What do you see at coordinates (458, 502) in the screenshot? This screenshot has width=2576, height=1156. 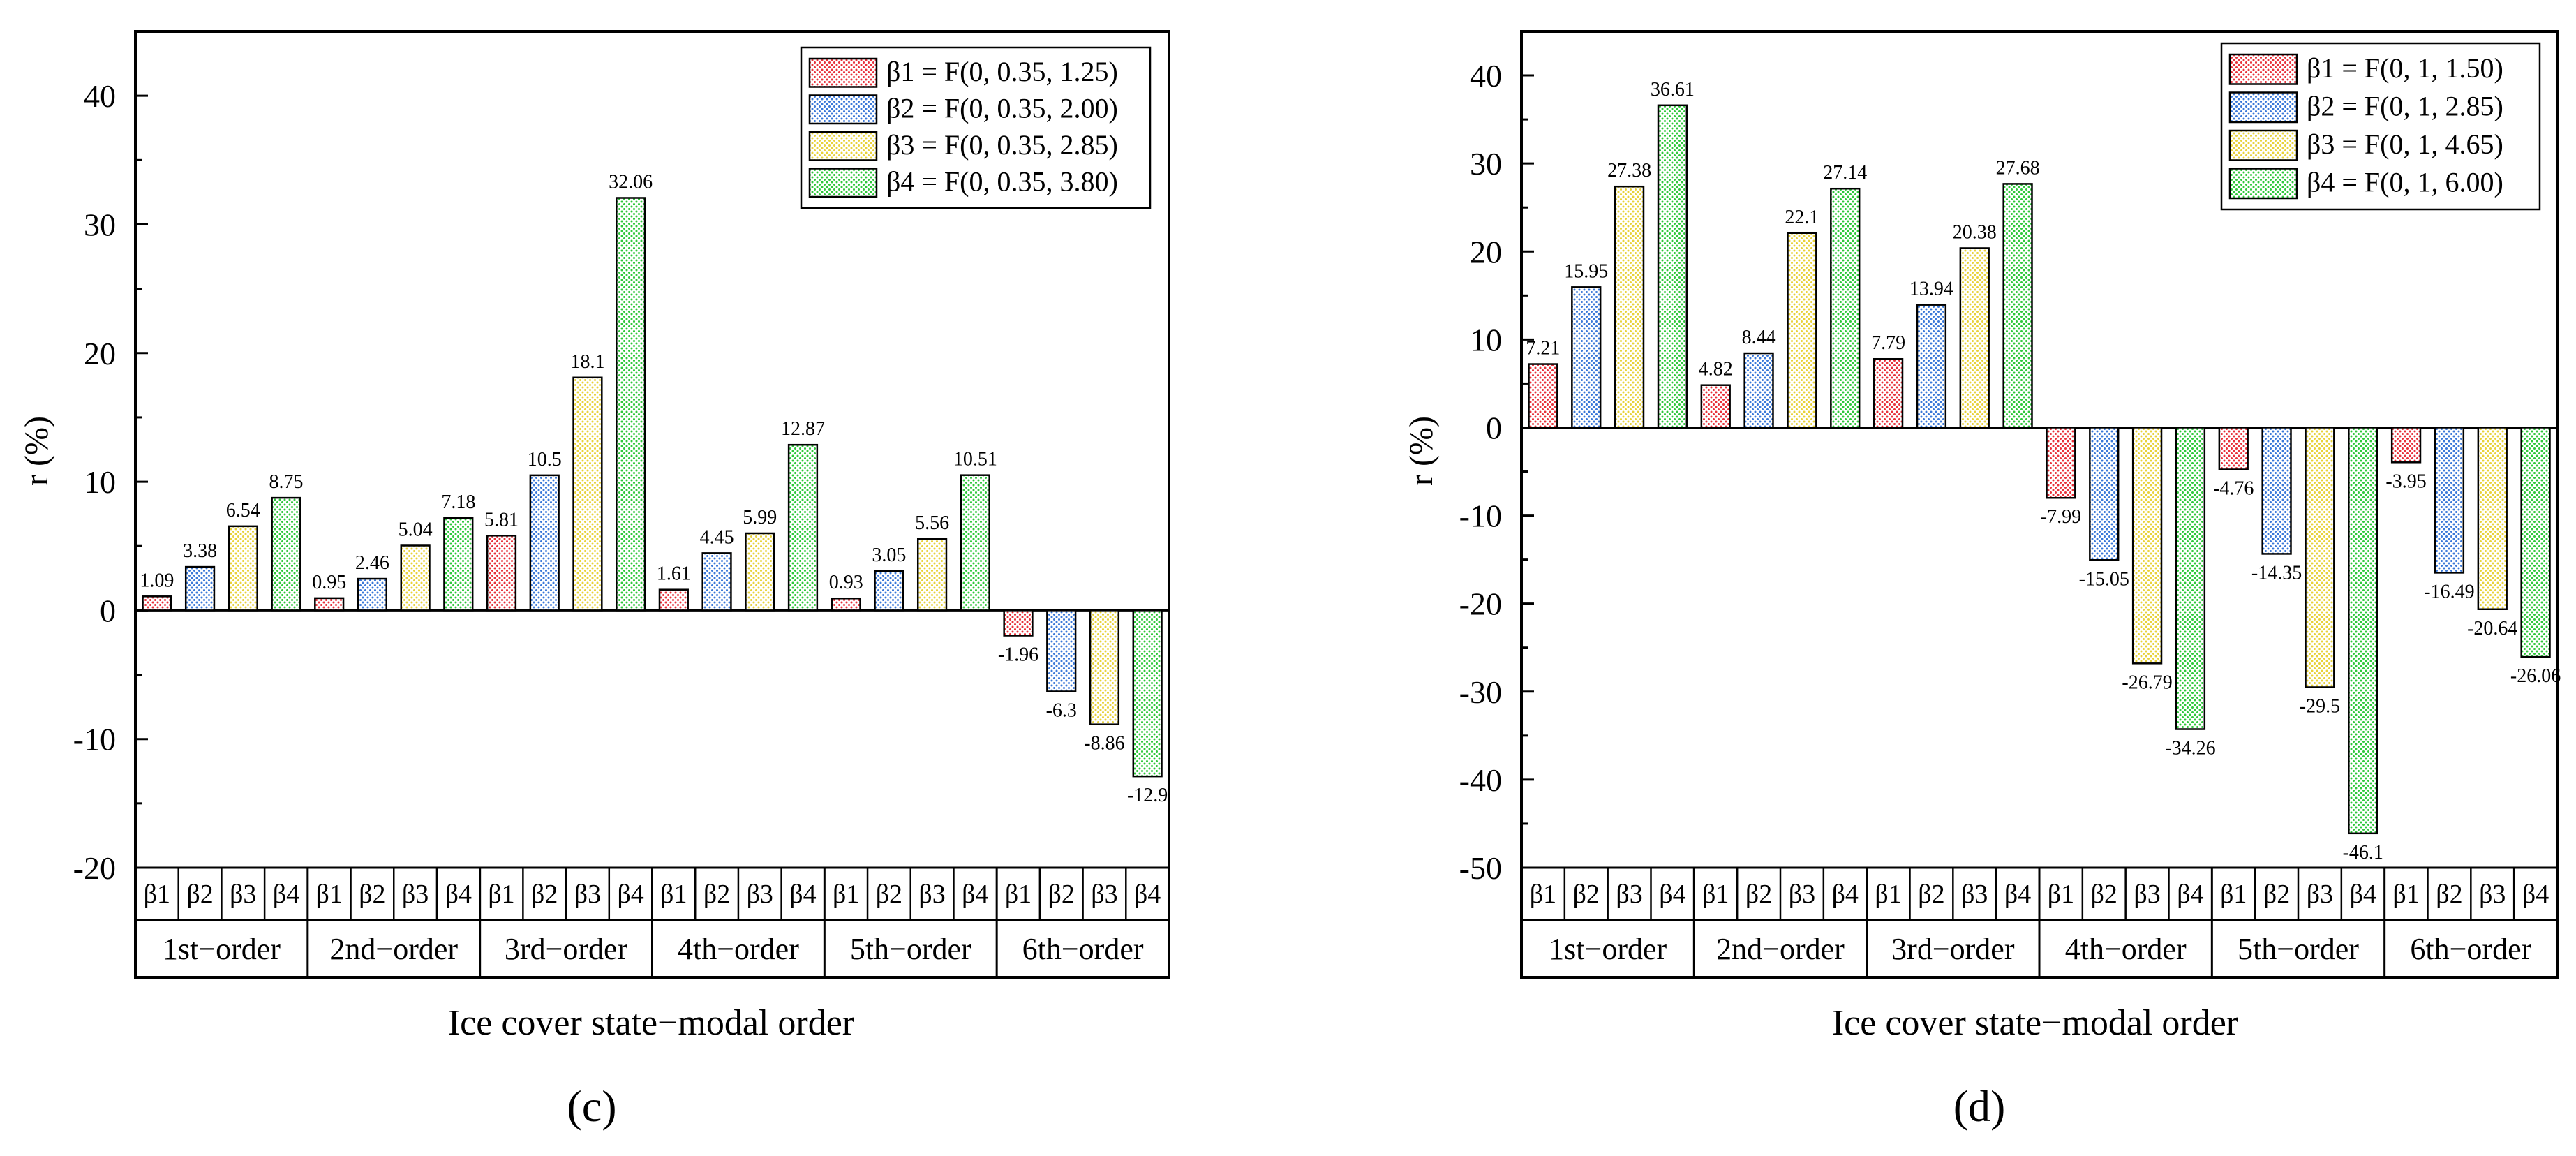 I see `data-label: 7.18` at bounding box center [458, 502].